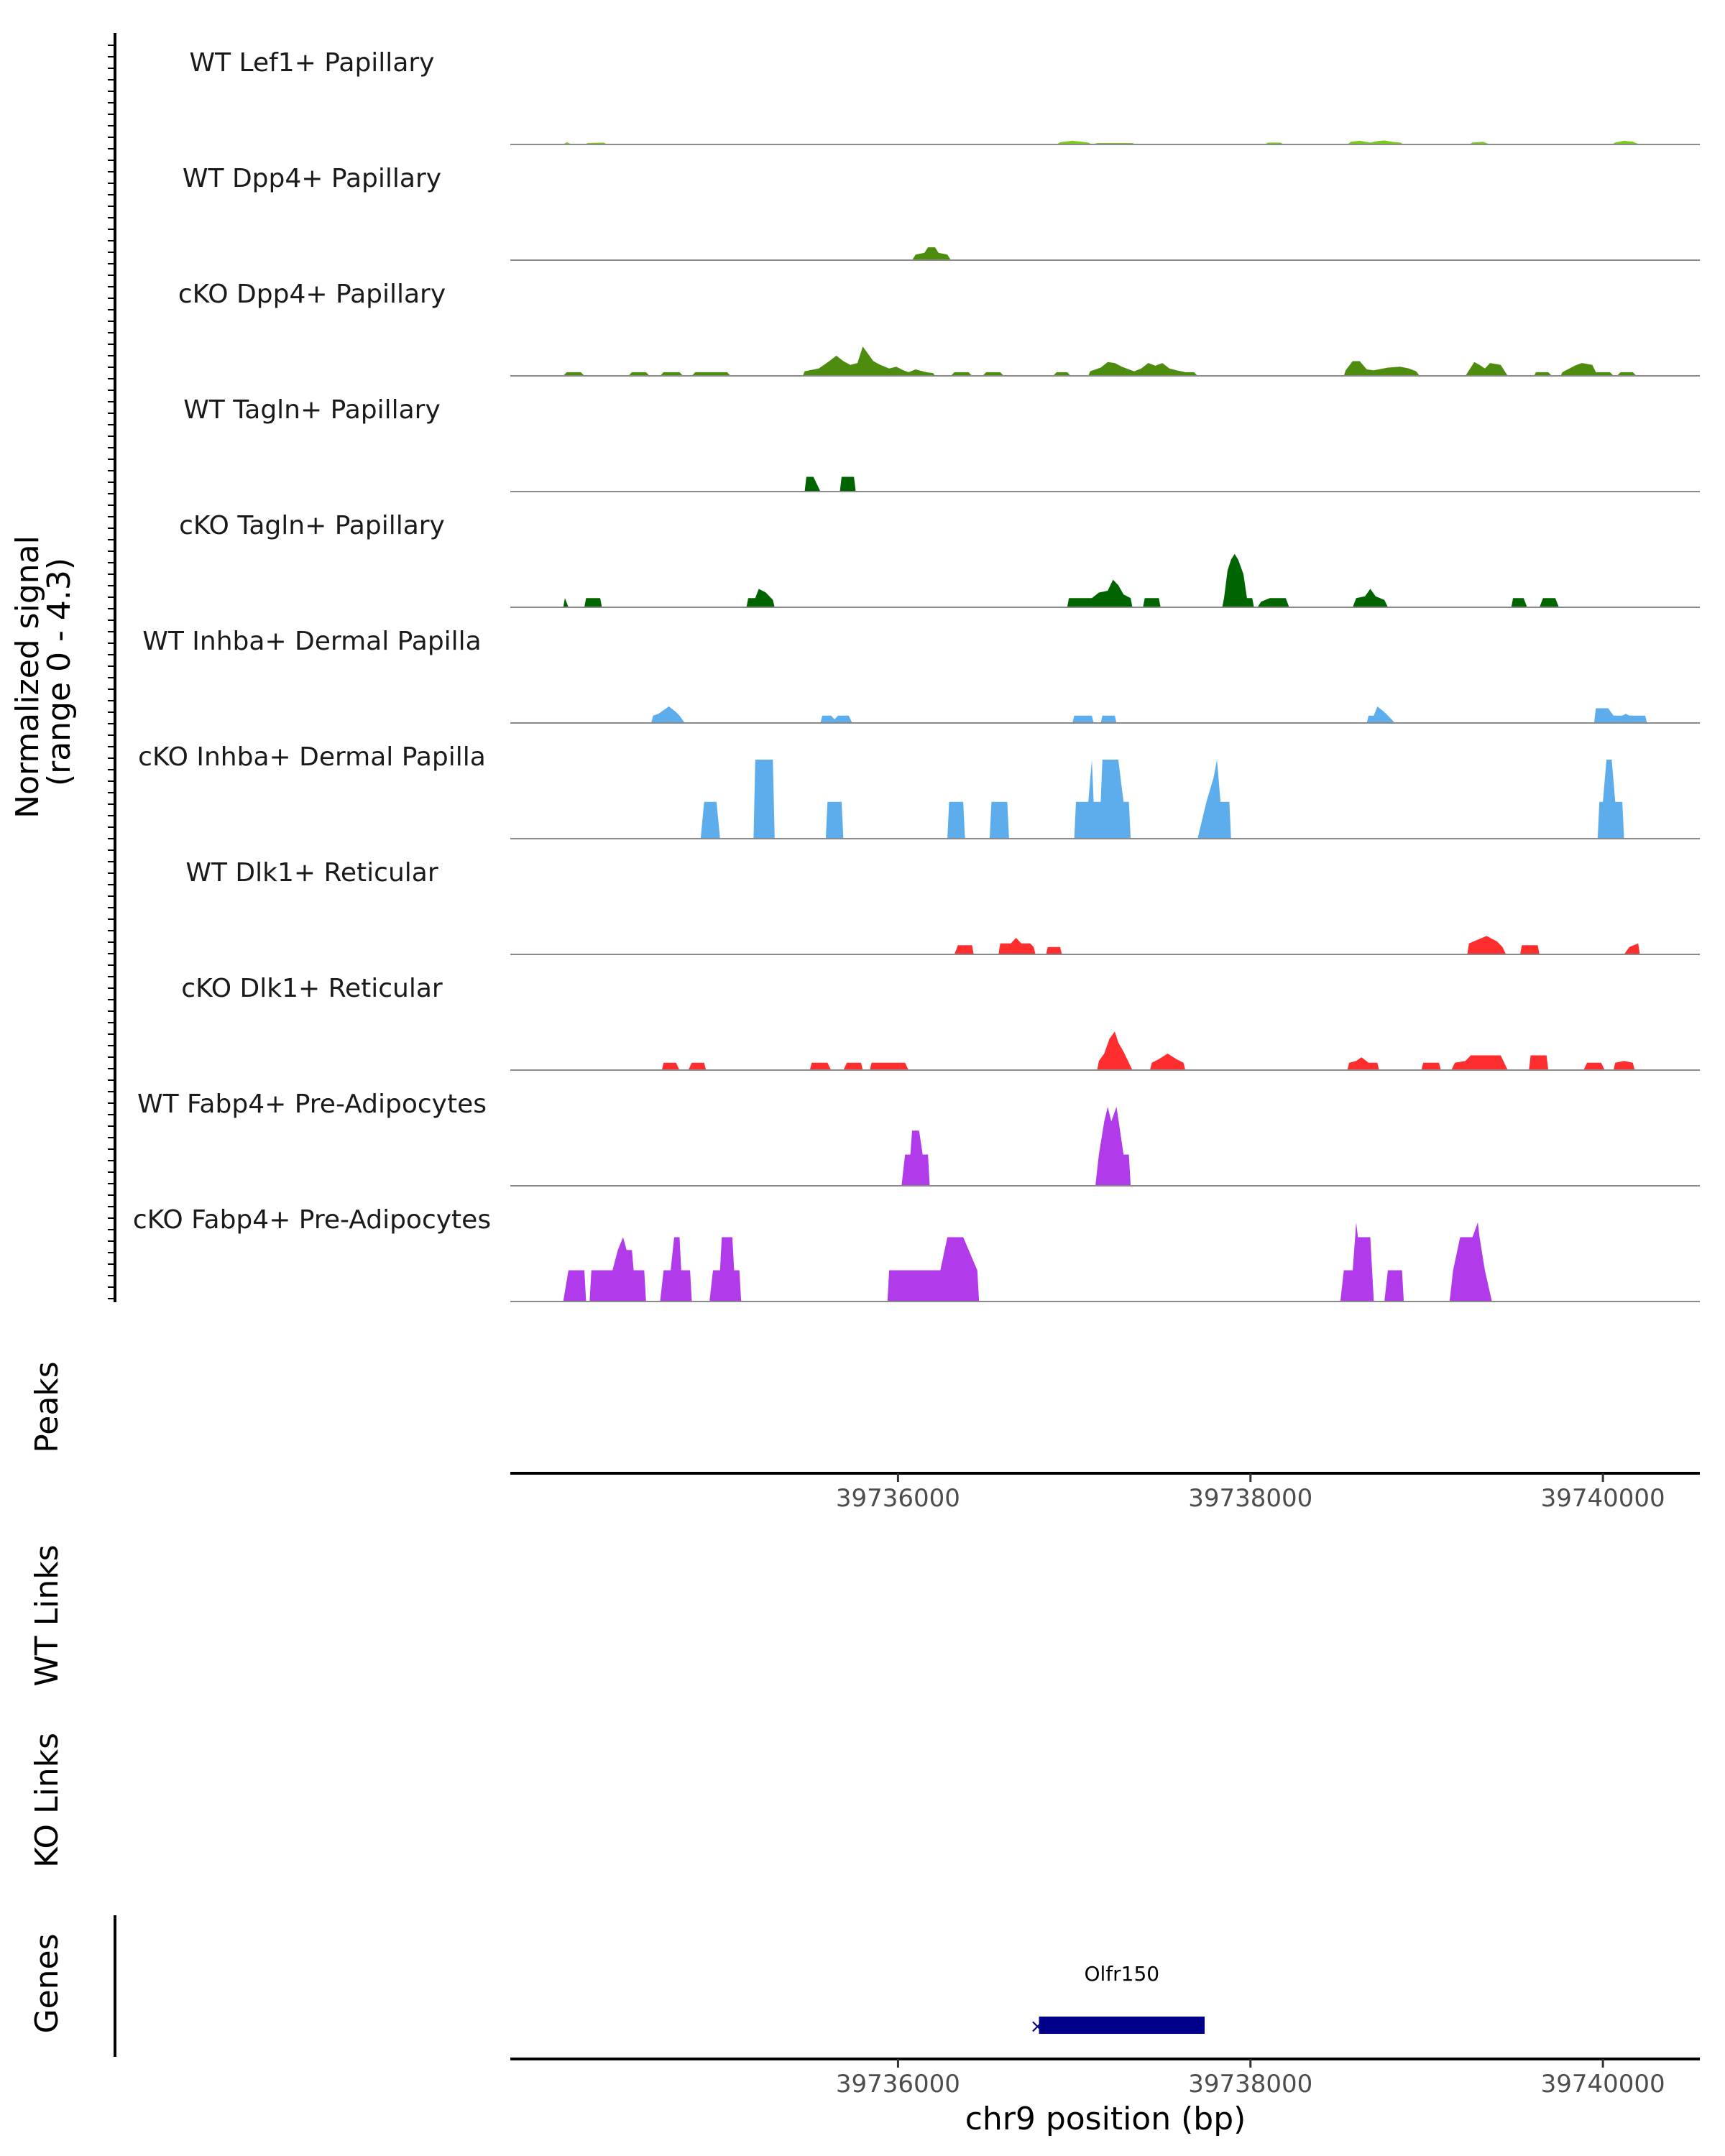  I want to click on track-9: cKO Dlk1+ Reticular, so click(940, 1023).